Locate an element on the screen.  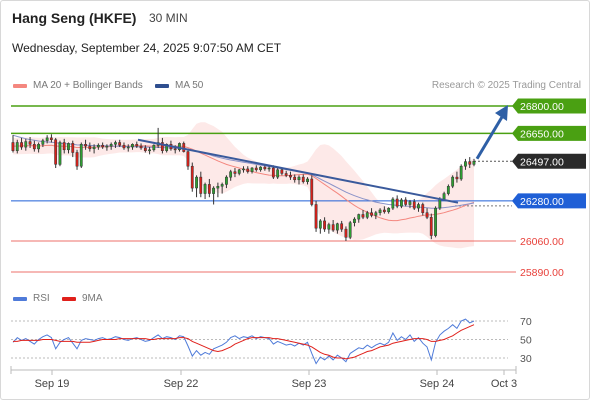
legend-bollinger-swatch is located at coordinates (20, 85).